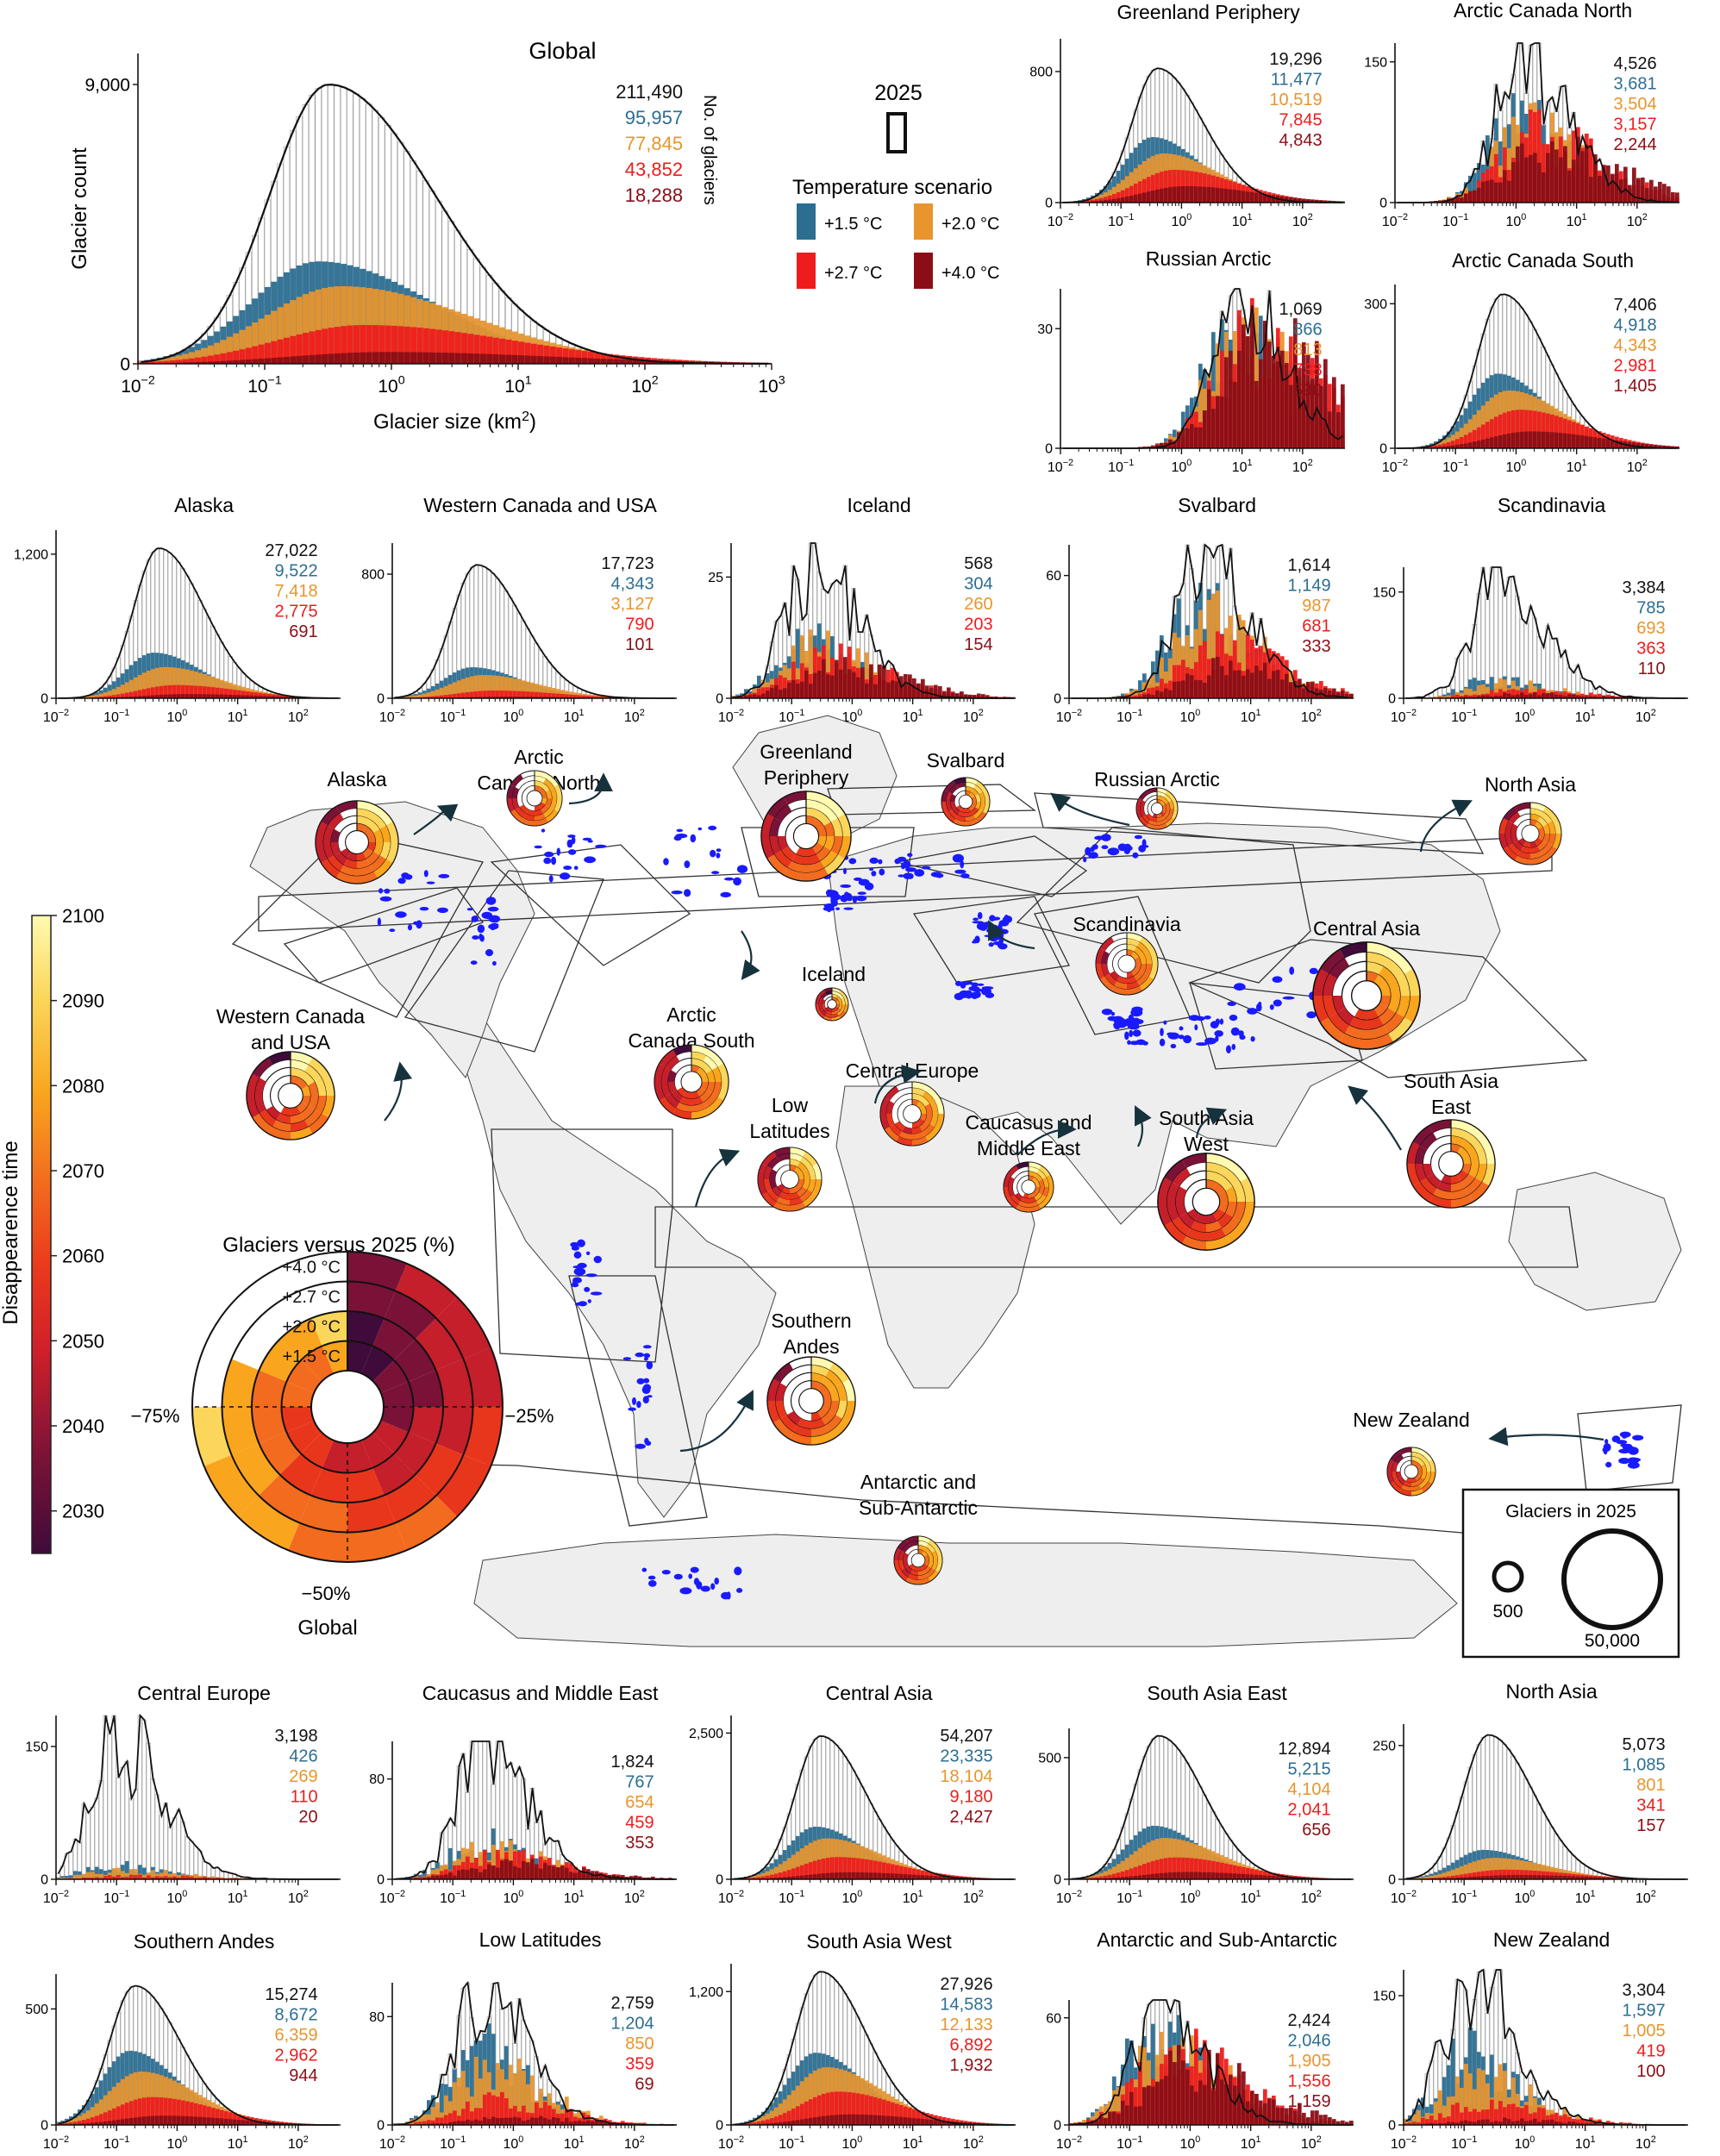  Describe the element at coordinates (296, 591) in the screenshot. I see `count-label: 7,418` at that location.